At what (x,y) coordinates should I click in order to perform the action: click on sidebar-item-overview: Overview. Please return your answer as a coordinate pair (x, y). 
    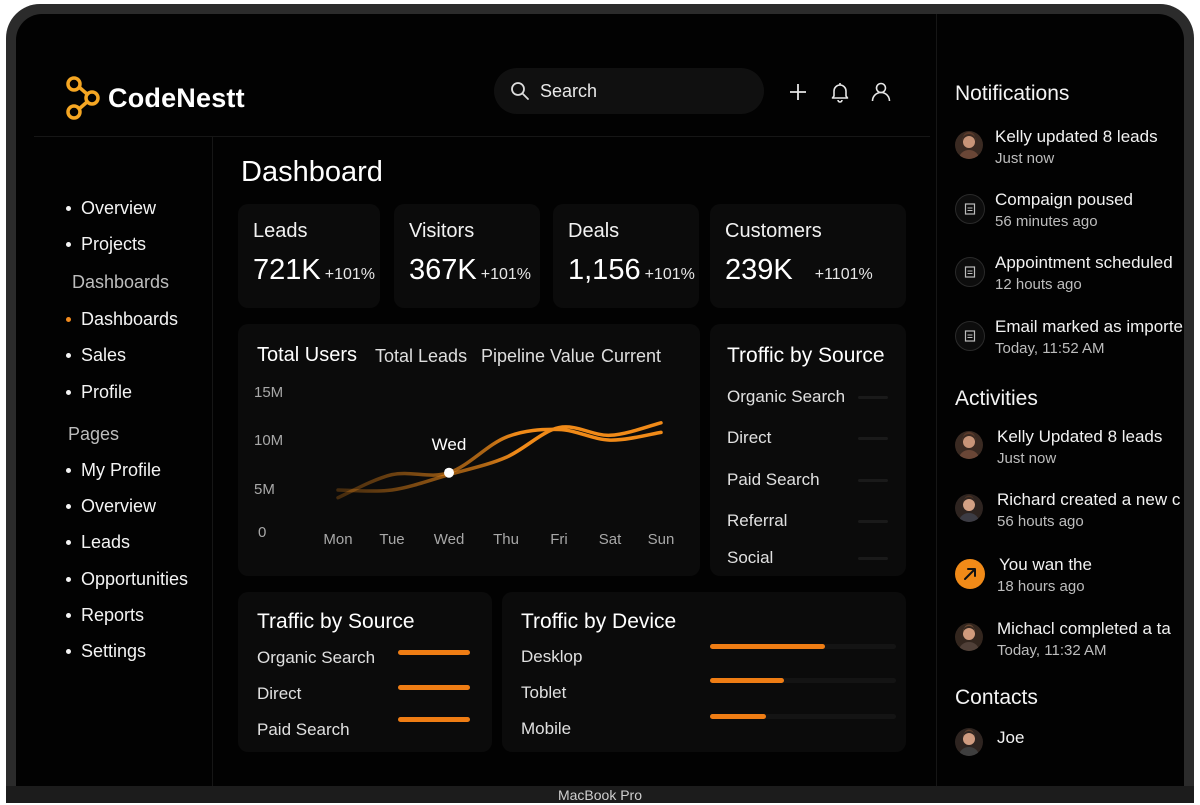
    Looking at the image, I should click on (111, 208).